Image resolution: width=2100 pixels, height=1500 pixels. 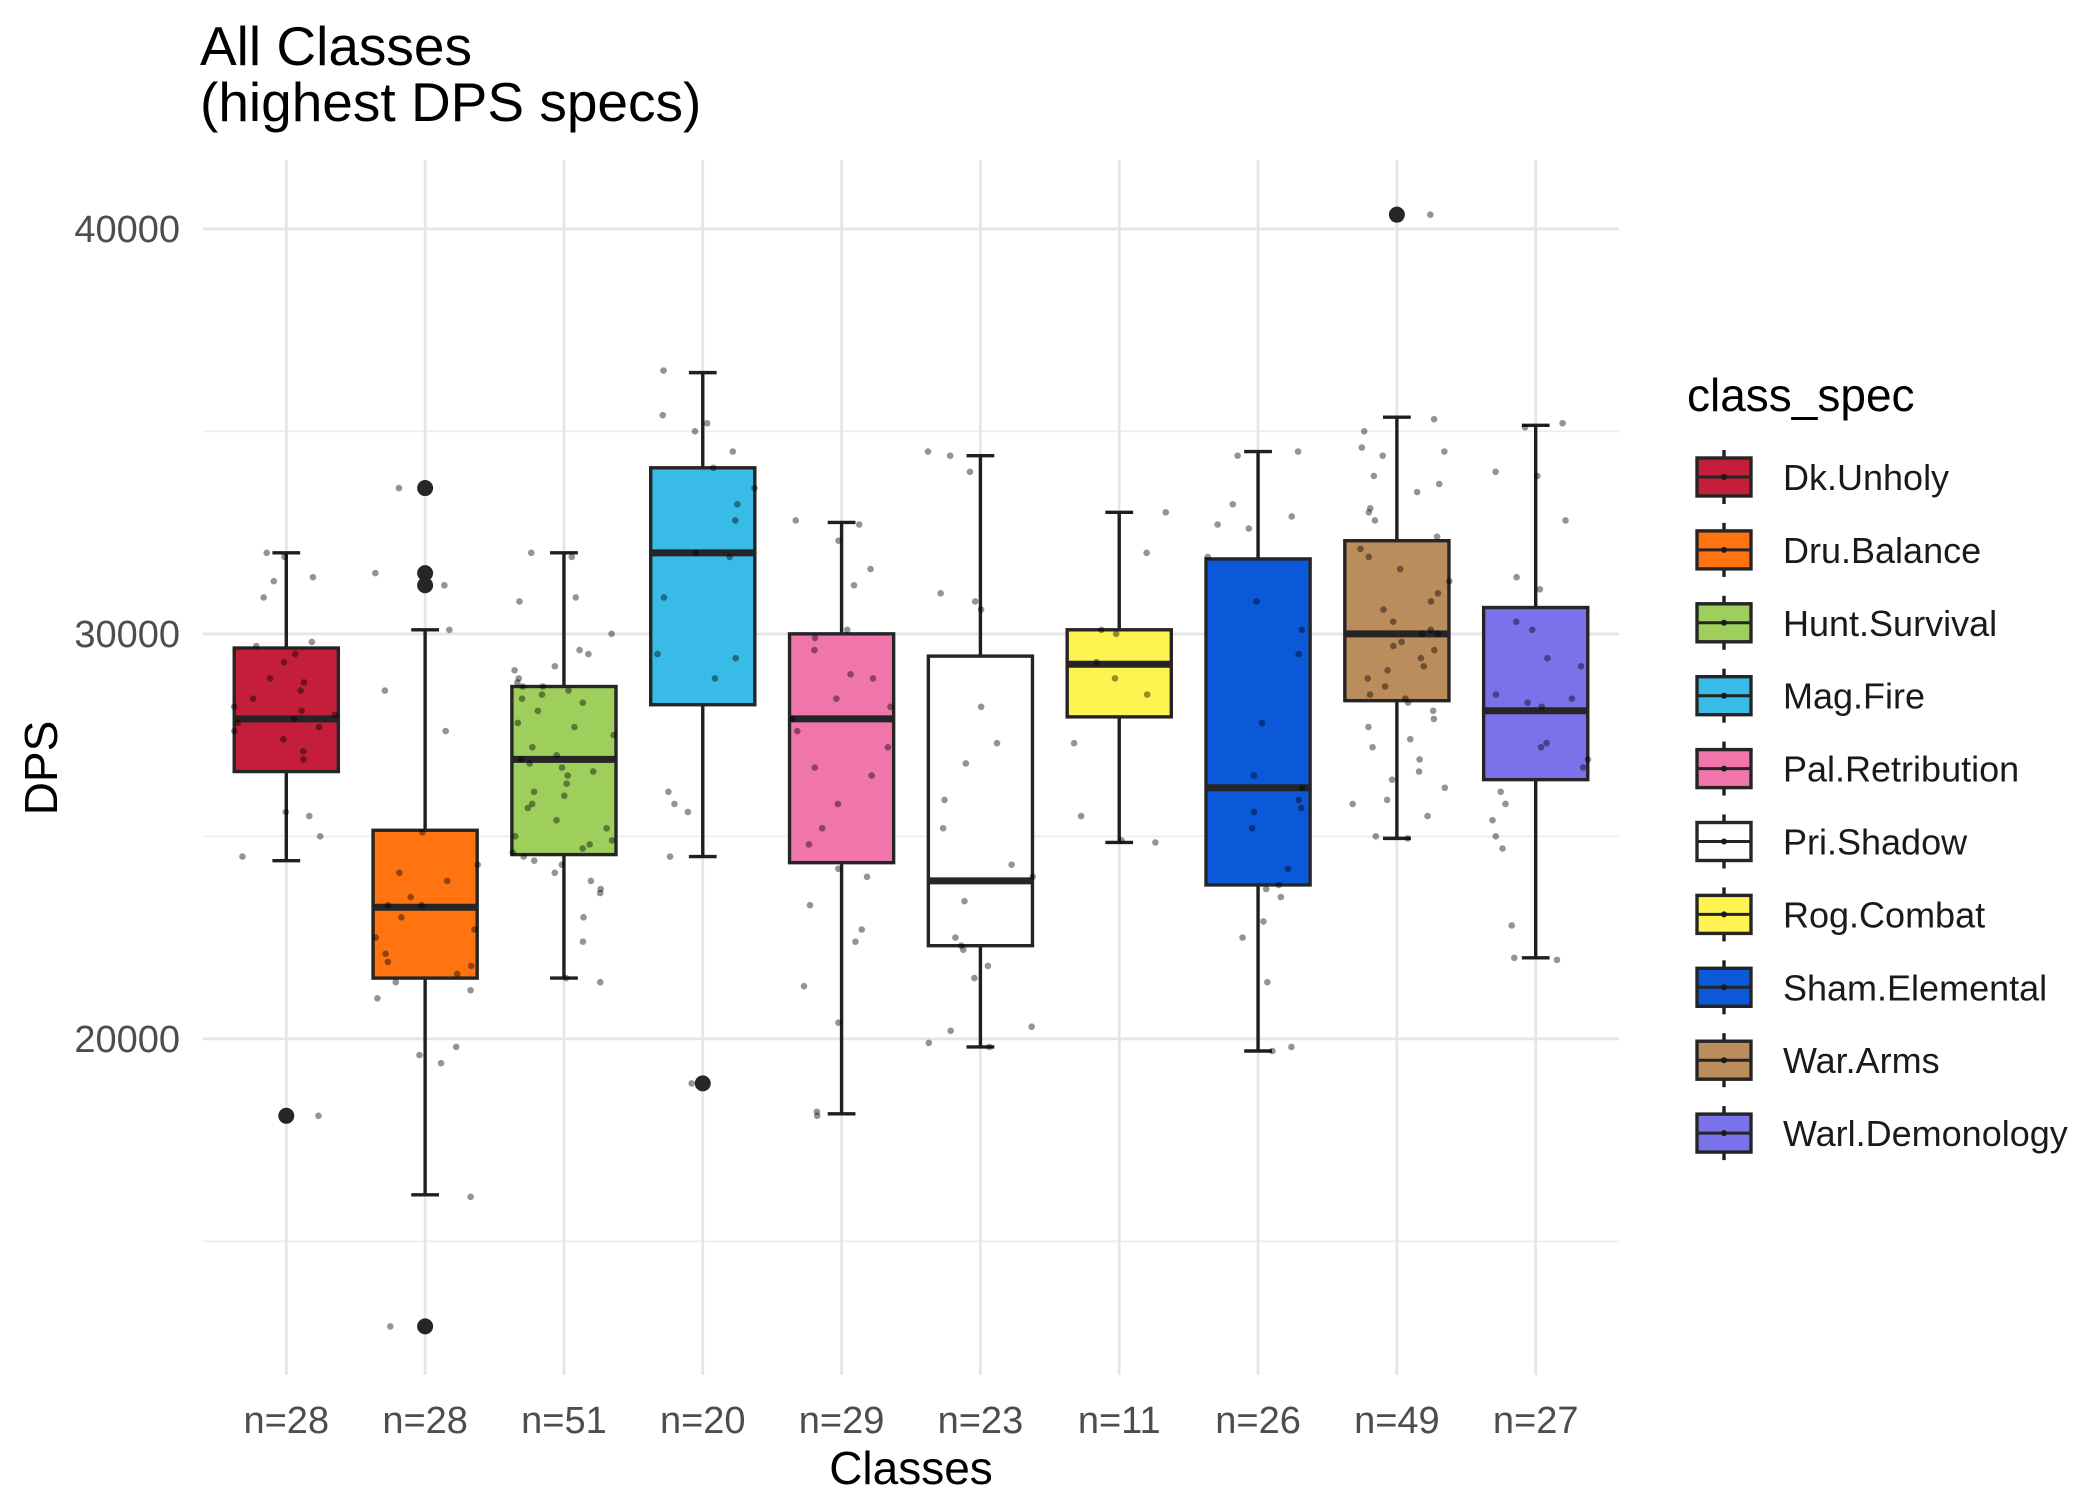 What do you see at coordinates (41, 768) in the screenshot?
I see `y-axis-title: DPS` at bounding box center [41, 768].